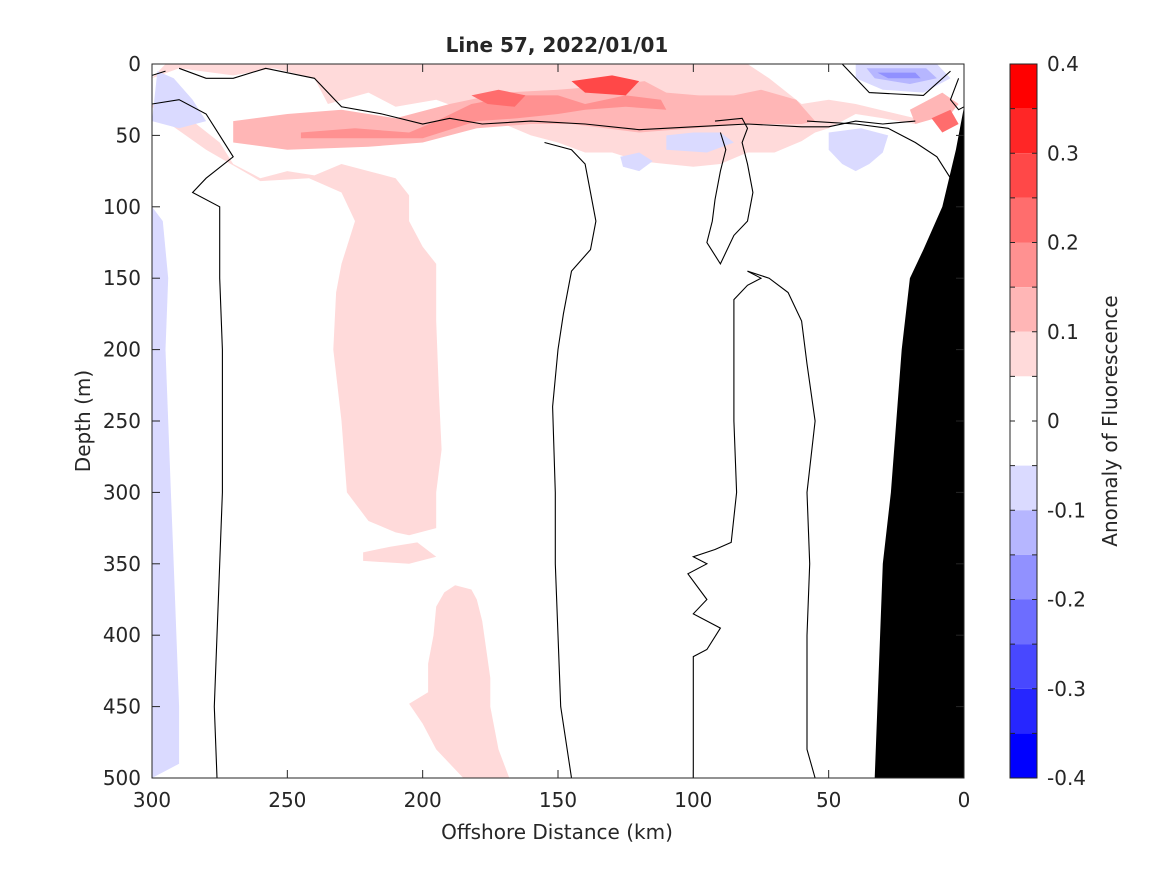 Image resolution: width=1167 pixels, height=879 pixels. Describe the element at coordinates (828, 800) in the screenshot. I see `x-tick-label: 50` at that location.